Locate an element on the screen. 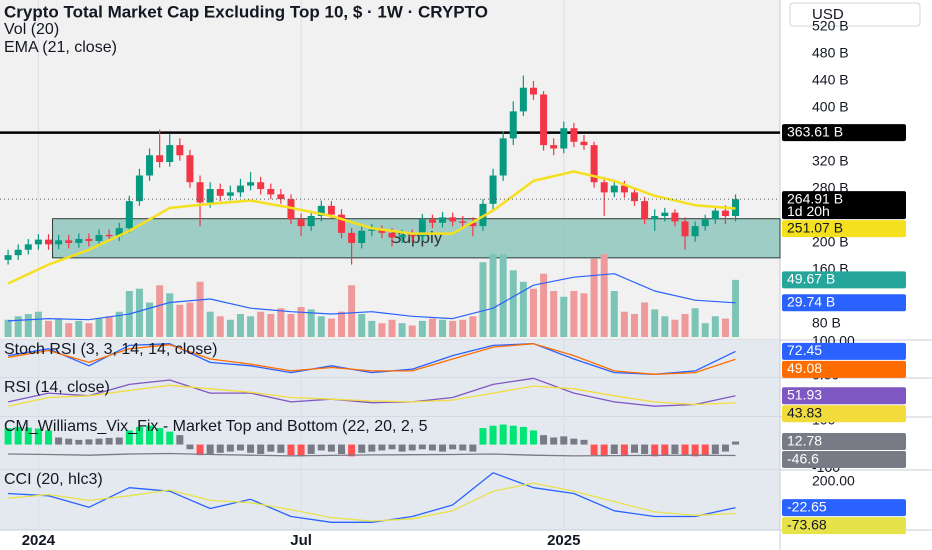 The width and height of the screenshot is (932, 550). price-badge-label: -22.65 is located at coordinates (807, 506).